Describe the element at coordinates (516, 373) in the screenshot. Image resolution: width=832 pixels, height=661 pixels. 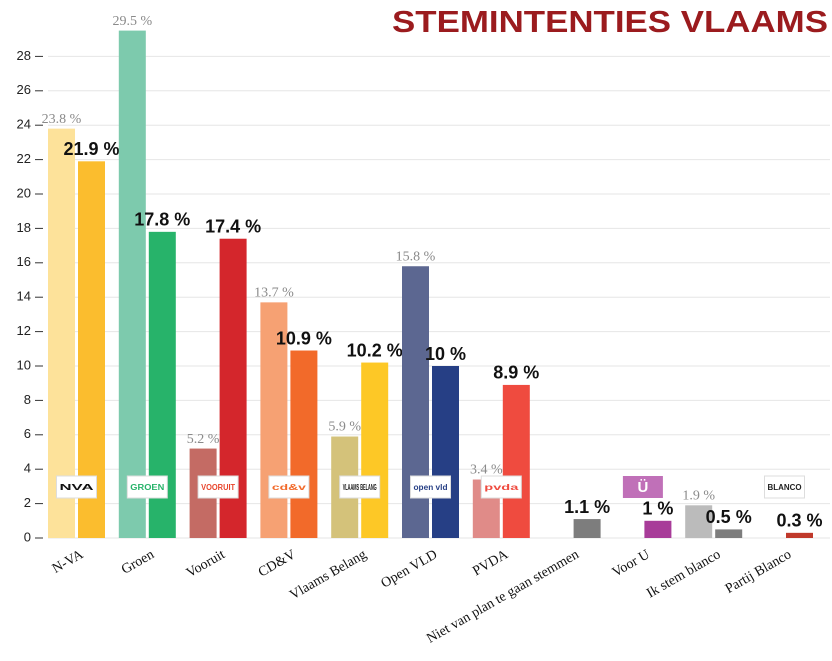
I see `value-label: 8.9 %` at that location.